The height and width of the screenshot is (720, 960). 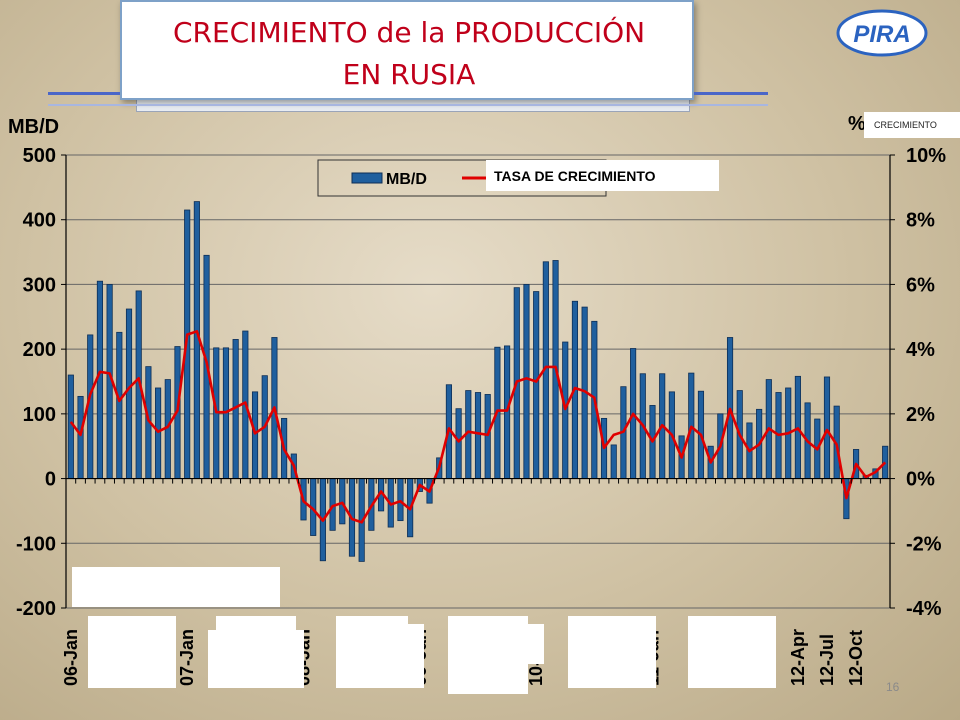 I want to click on y-tick-label-0: 500, so click(x=39, y=156).